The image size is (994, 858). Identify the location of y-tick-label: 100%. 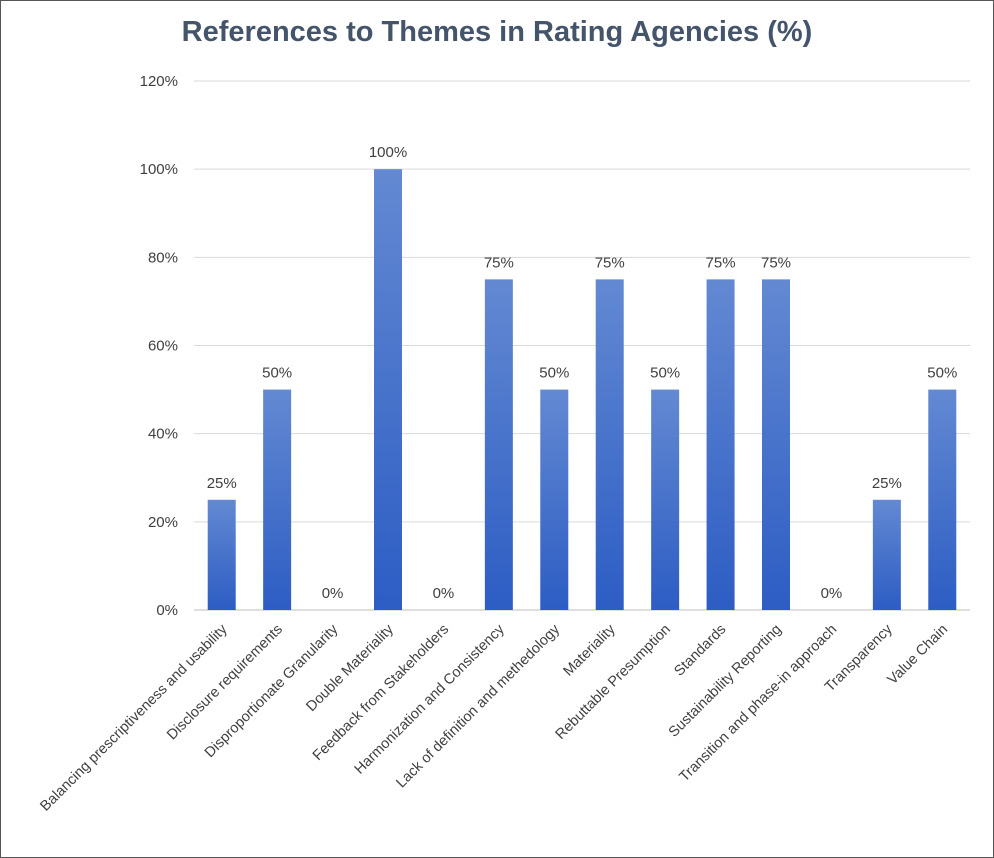
(159, 169).